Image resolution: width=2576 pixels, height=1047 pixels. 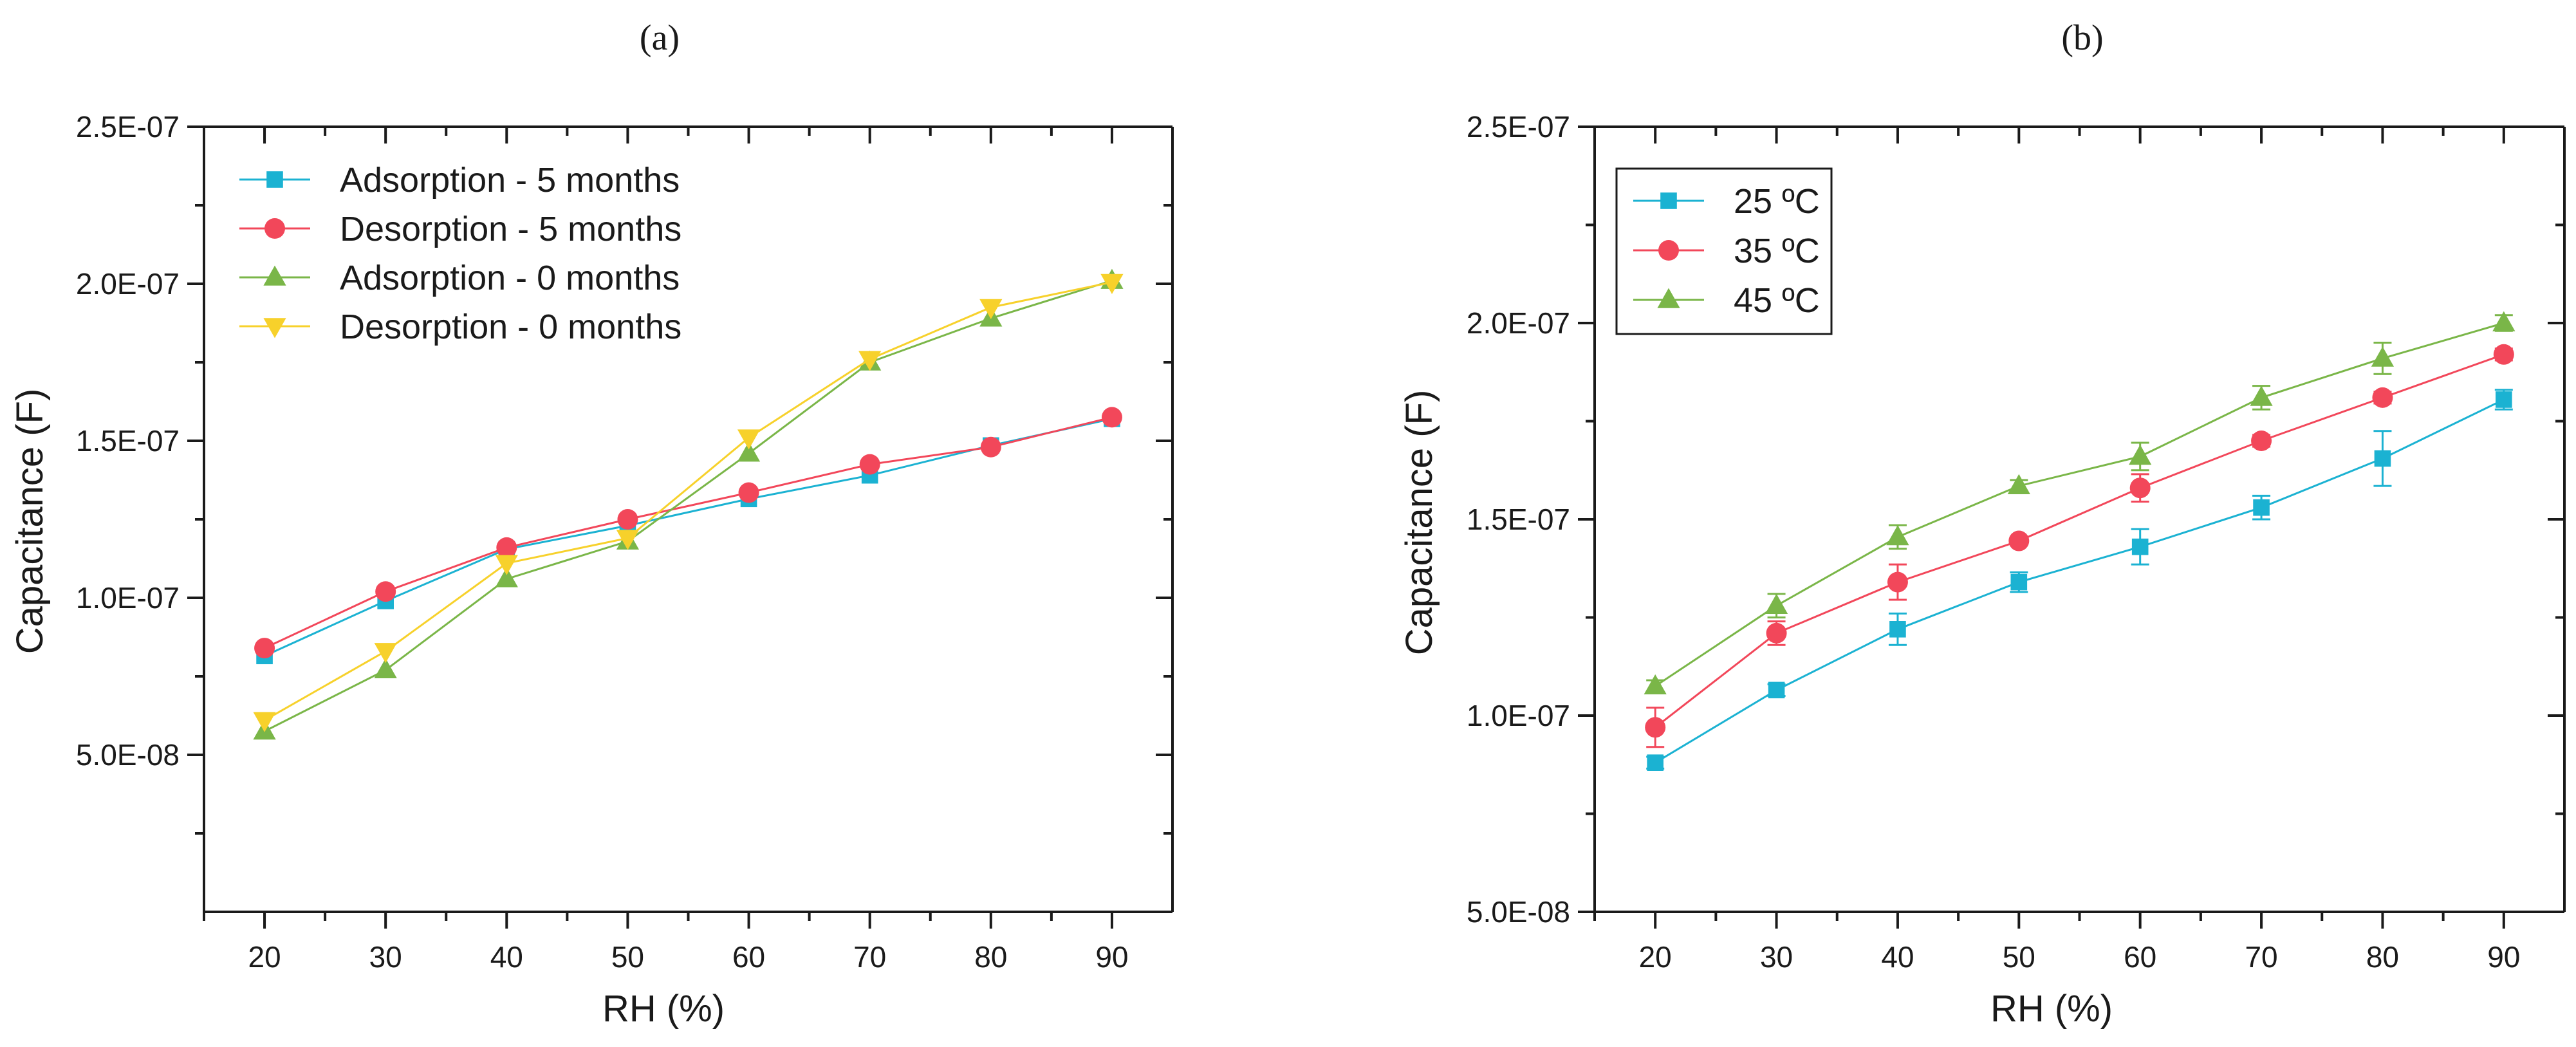 What do you see at coordinates (660, 38) in the screenshot?
I see `panel-label-a: (a)` at bounding box center [660, 38].